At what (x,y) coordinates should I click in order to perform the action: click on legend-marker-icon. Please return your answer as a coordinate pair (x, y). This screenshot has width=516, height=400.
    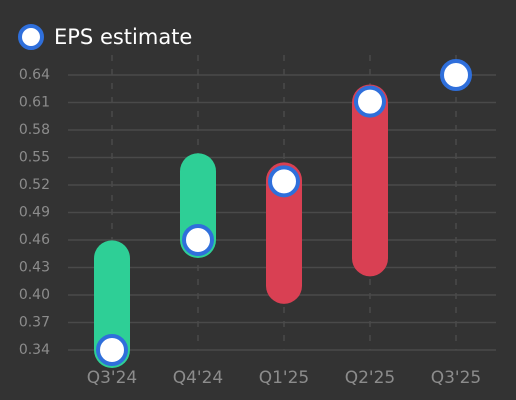
    Looking at the image, I should click on (31, 37).